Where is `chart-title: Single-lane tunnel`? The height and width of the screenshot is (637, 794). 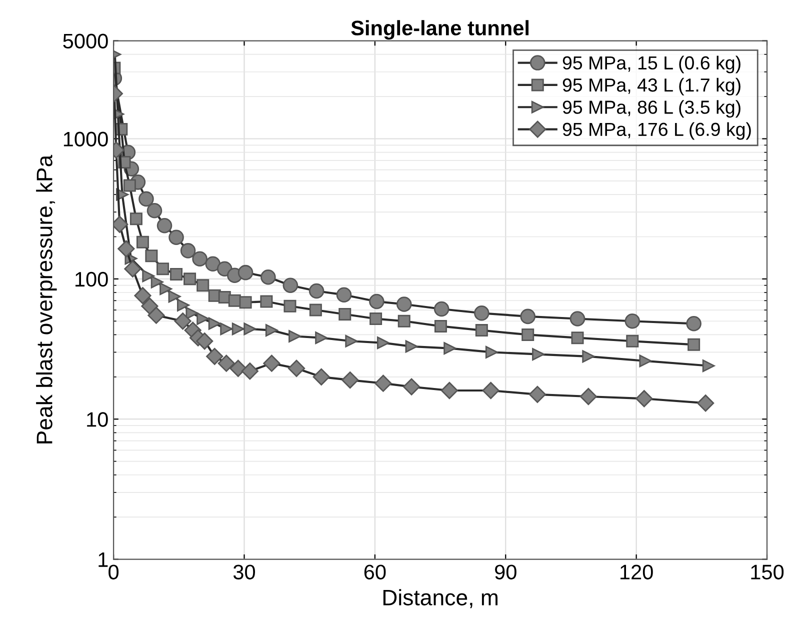 chart-title: Single-lane tunnel is located at coordinates (440, 30).